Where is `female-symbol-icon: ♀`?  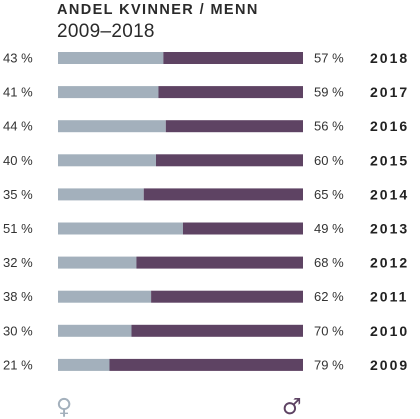
female-symbol-icon: ♀ is located at coordinates (64, 407).